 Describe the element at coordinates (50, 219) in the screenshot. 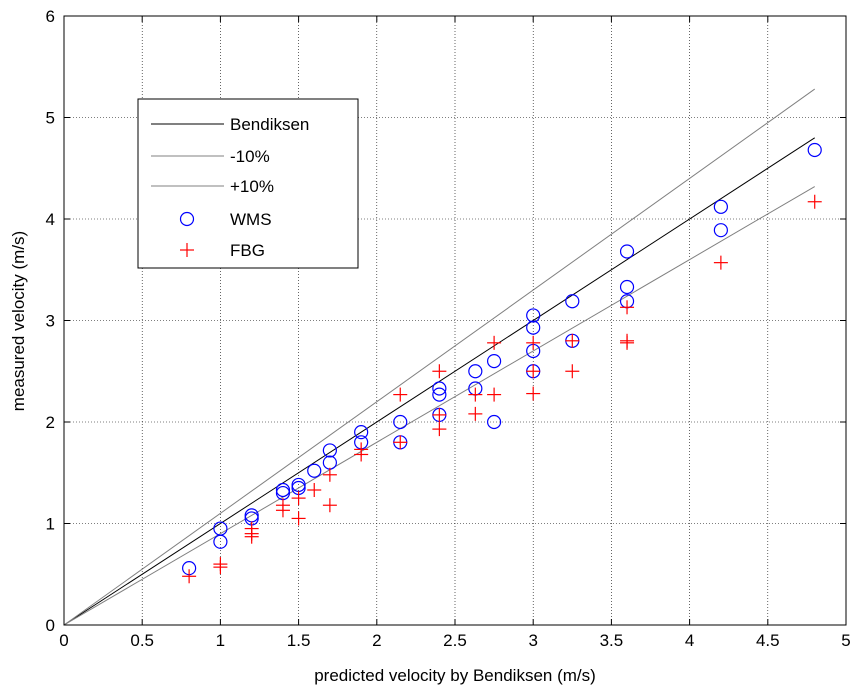

I see `y-tick-label: 4` at that location.